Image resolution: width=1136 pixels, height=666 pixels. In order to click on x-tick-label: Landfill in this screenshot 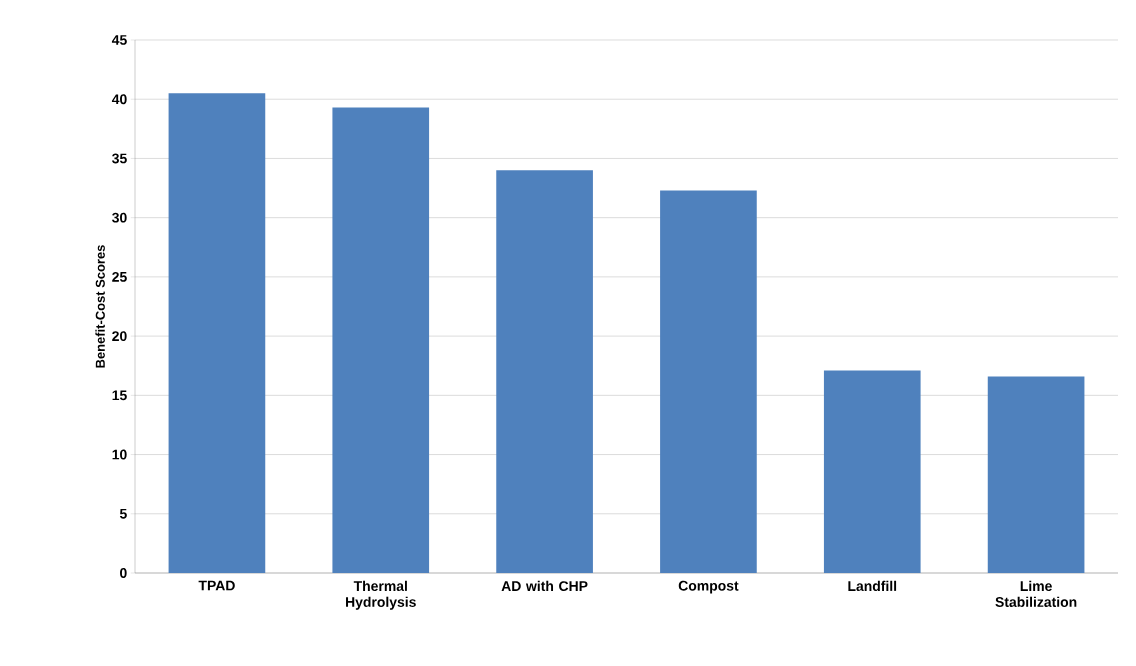, I will do `click(872, 586)`.